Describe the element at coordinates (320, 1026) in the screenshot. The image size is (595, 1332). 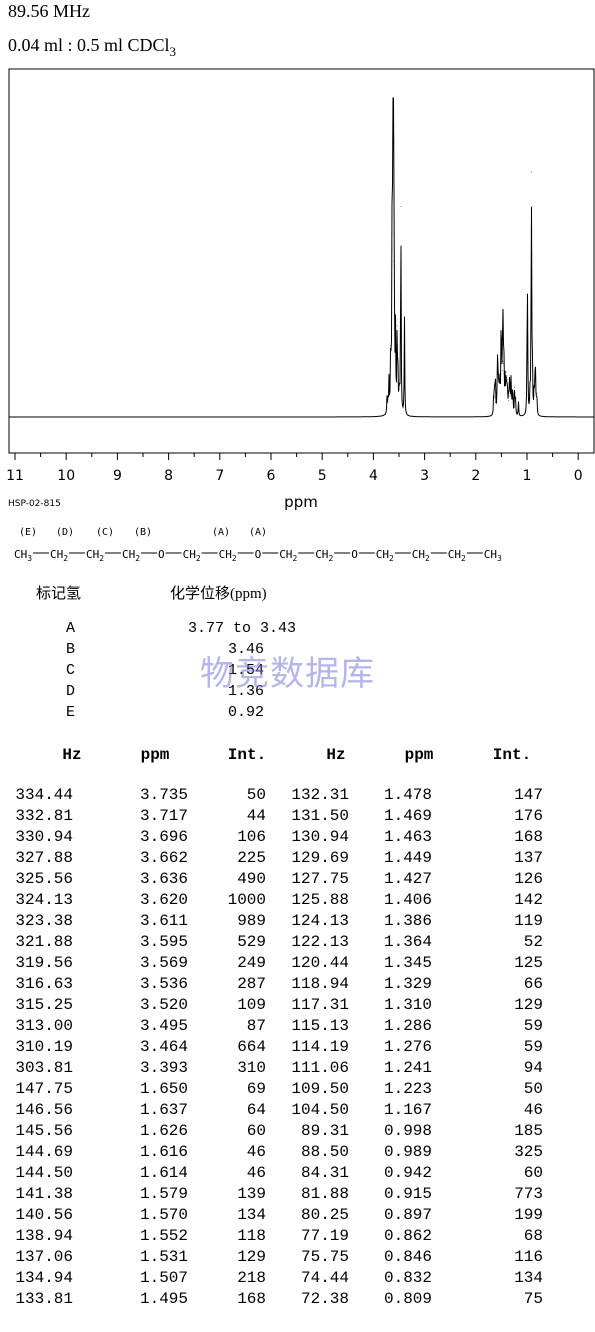
I see `peak-table-cell: 115.13` at that location.